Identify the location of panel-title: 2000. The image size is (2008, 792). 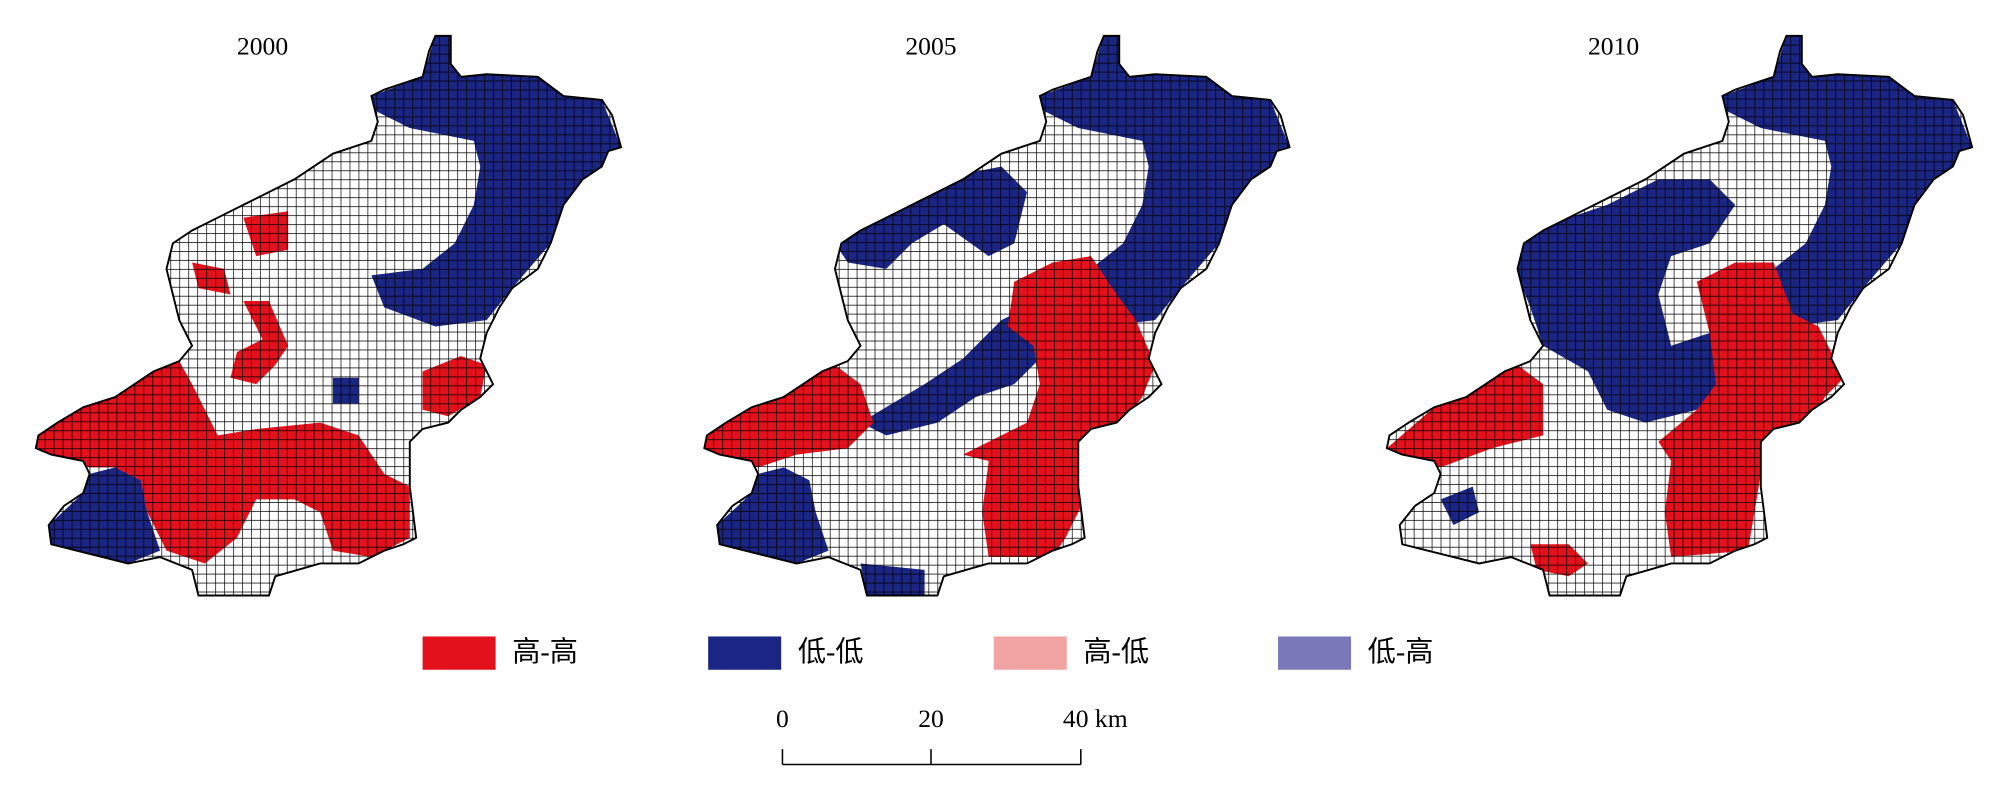
(262, 46).